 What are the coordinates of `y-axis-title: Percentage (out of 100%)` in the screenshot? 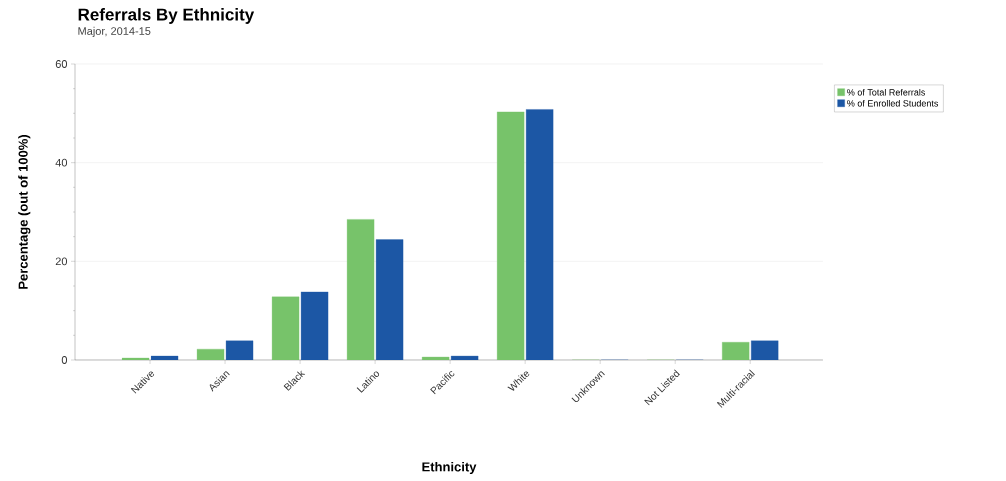 It's located at (24, 212).